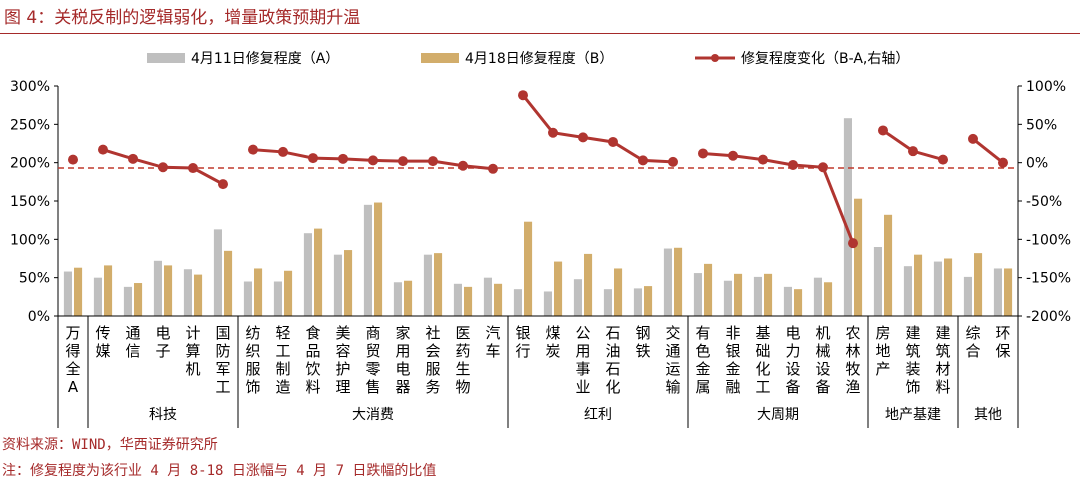  I want to click on x-category-label: 饮, so click(312, 369).